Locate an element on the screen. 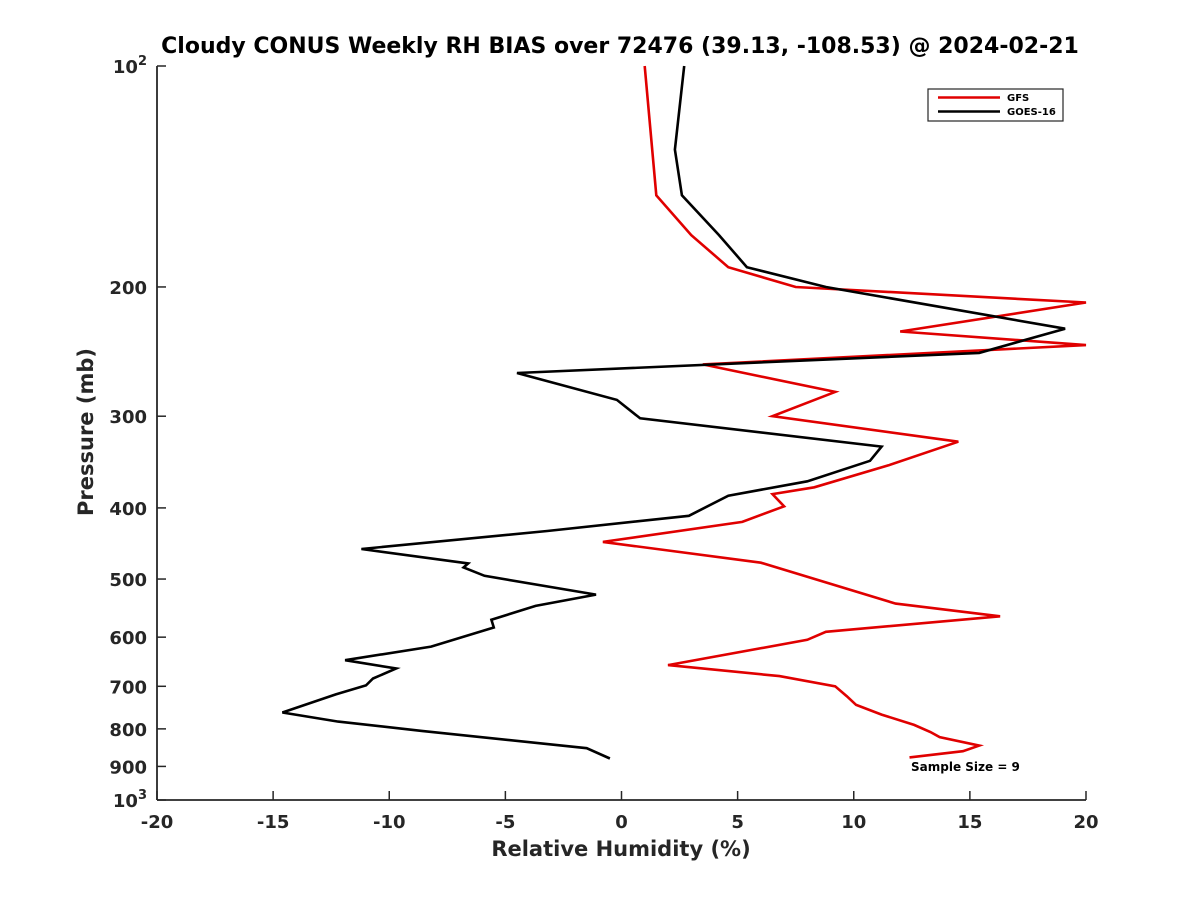  x-tick-label: -10 is located at coordinates (389, 822).